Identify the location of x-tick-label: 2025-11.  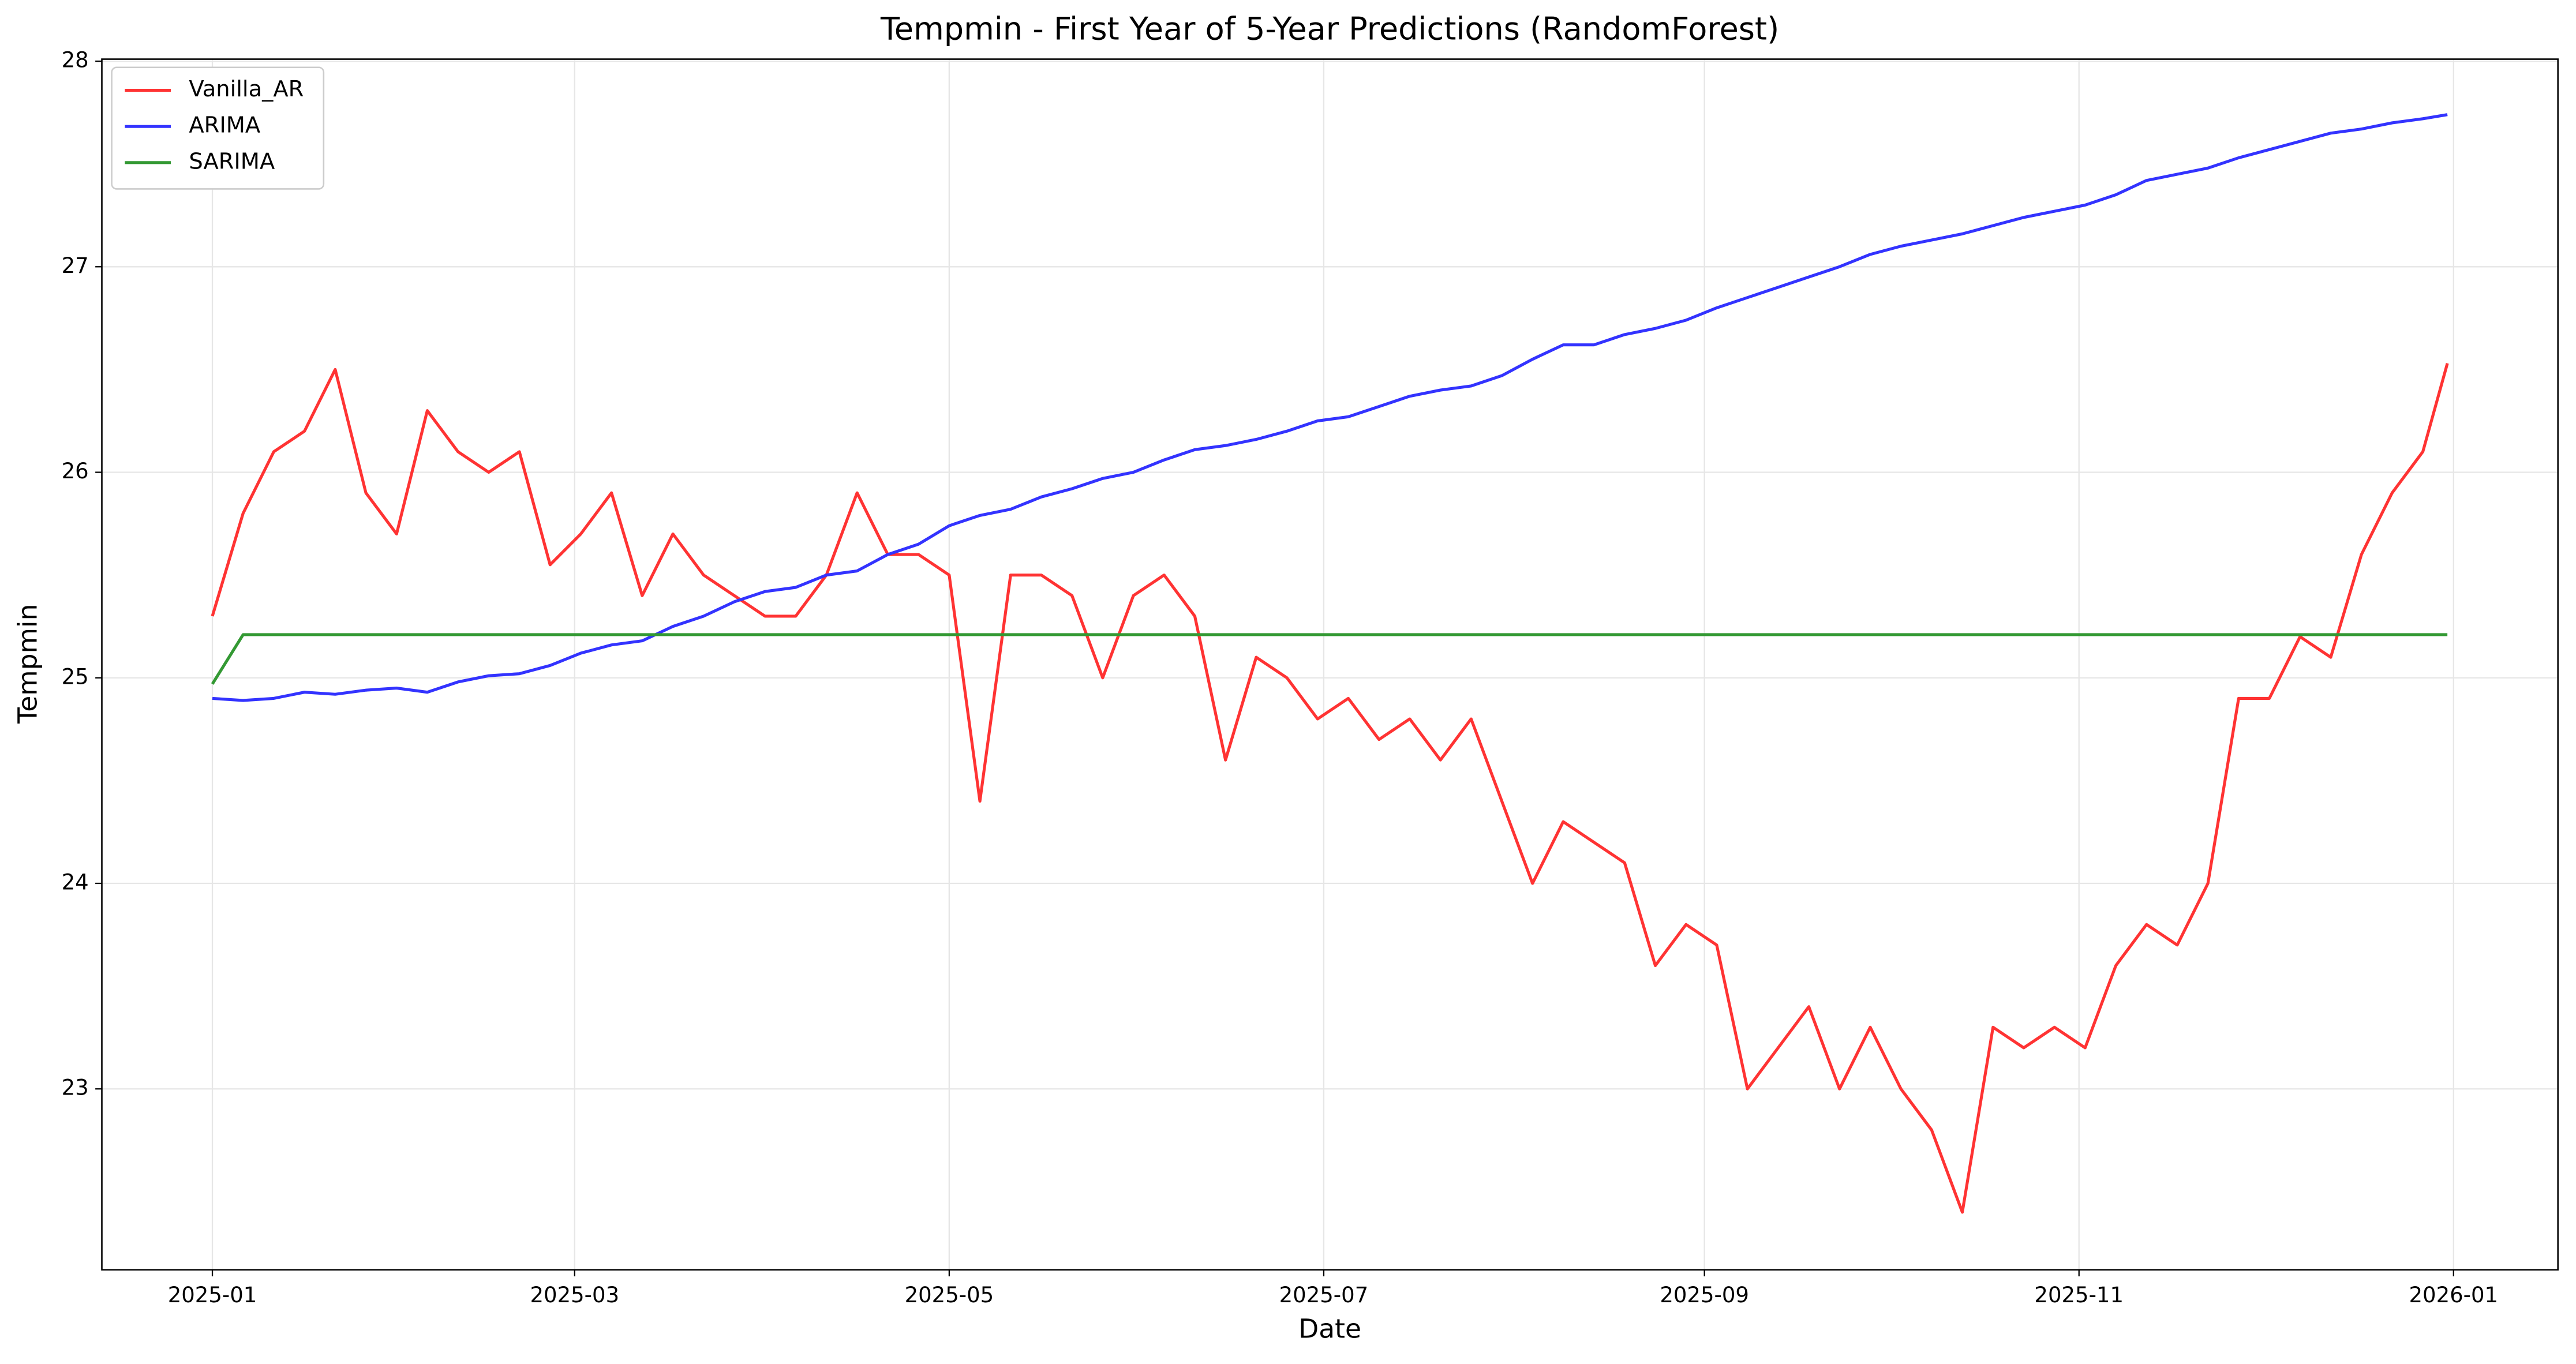
(2079, 1295).